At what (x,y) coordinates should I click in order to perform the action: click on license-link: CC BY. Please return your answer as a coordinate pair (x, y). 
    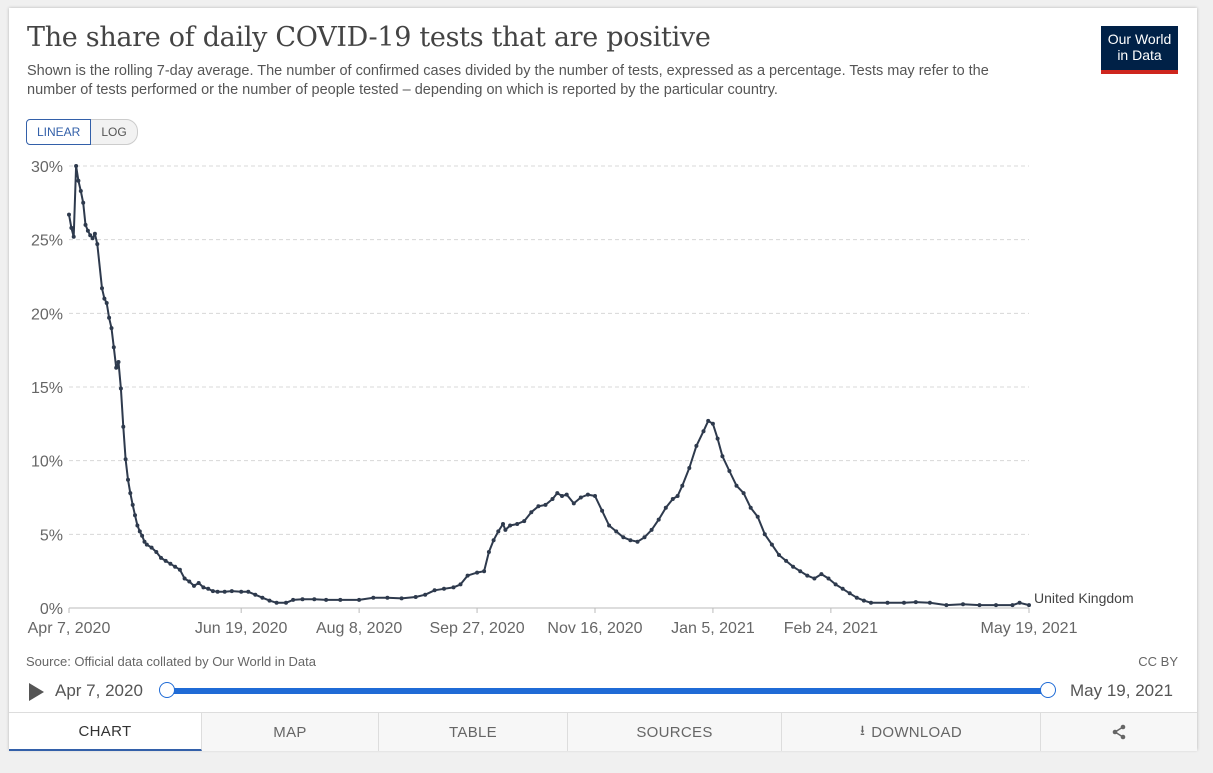
    Looking at the image, I should click on (1158, 661).